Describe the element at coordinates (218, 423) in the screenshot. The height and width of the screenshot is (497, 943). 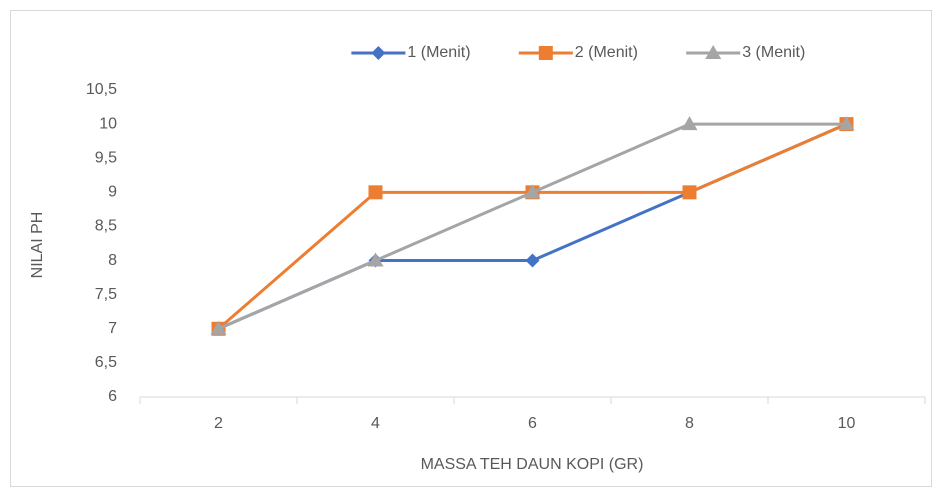
I see `x-tick-label: 2` at that location.